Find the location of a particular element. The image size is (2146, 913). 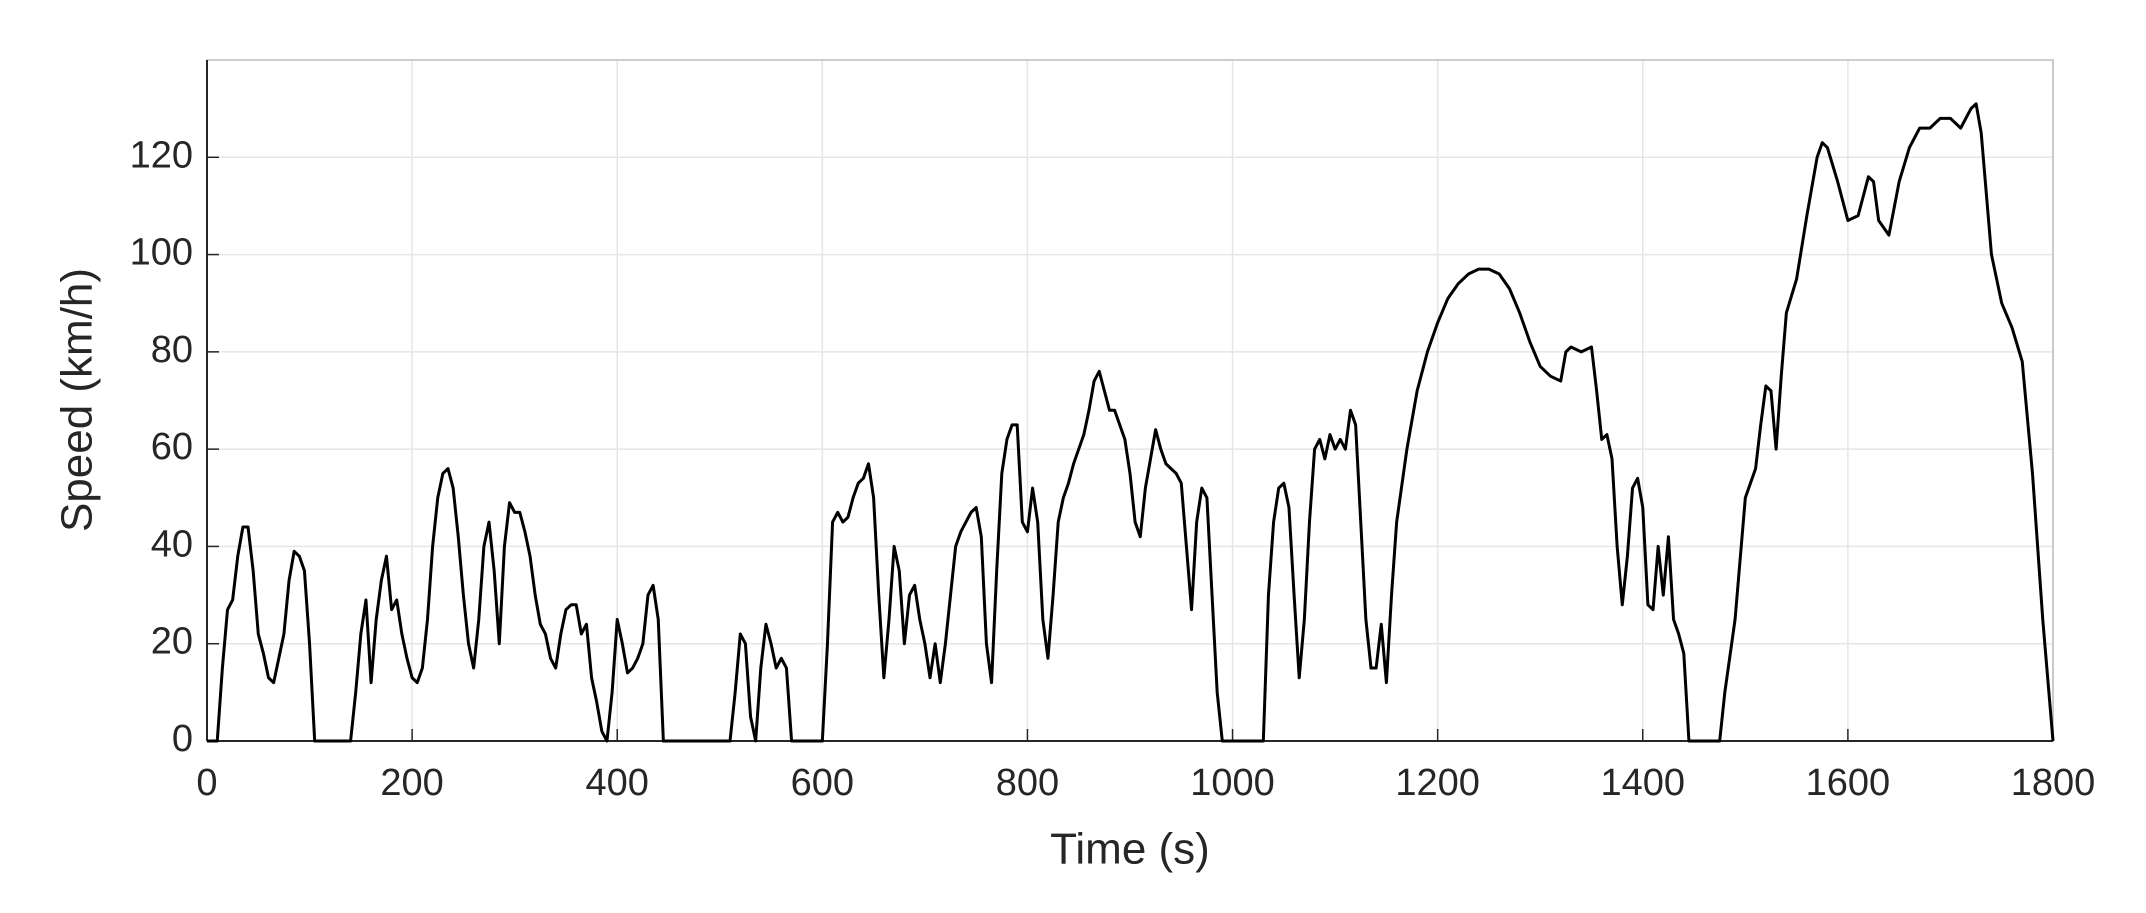

y-tick-label: 20 is located at coordinates (172, 642).